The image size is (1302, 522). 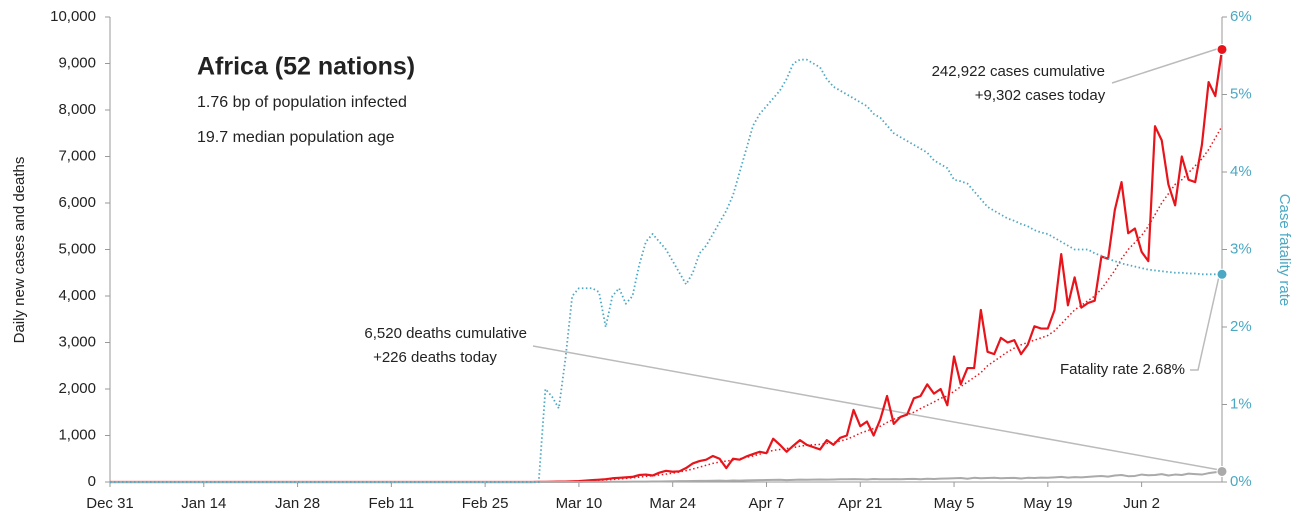 I want to click on y-tick-label: 8,000, so click(x=77, y=109).